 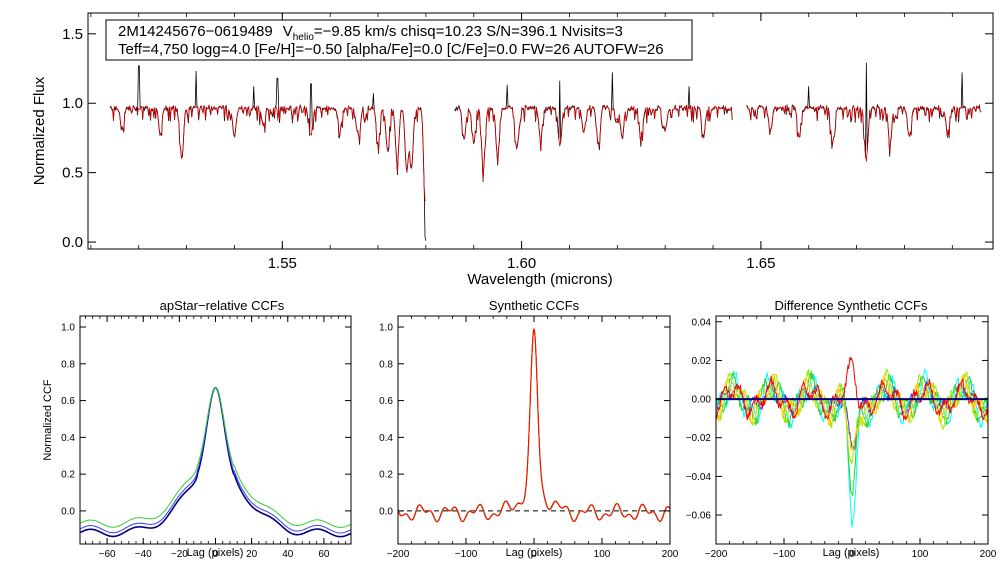 I want to click on synthetic-ccf-x-axis-label: Lag (pixels), so click(x=534, y=553).